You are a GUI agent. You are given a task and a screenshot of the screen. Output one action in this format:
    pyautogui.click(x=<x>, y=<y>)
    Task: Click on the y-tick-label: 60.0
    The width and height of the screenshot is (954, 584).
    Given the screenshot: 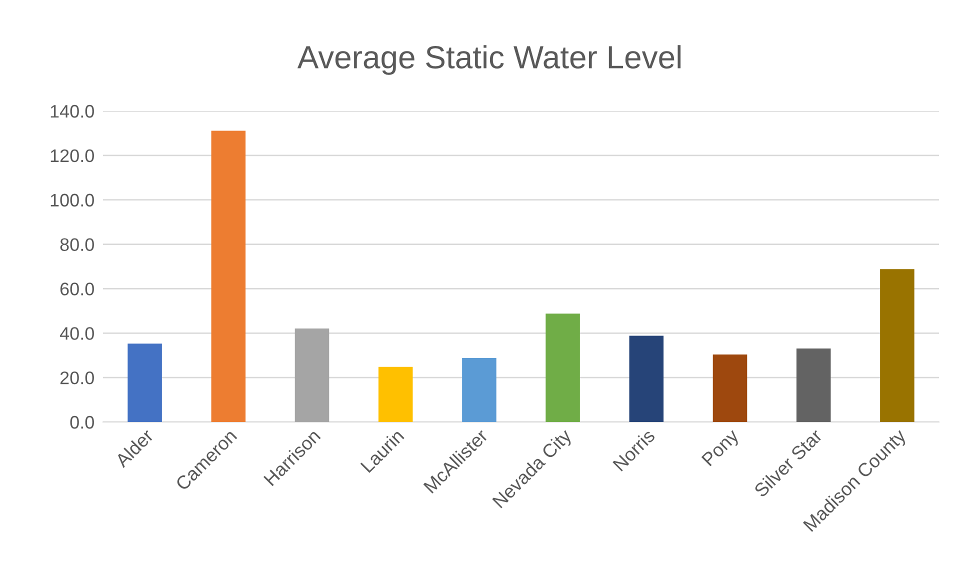 What is the action you would take?
    pyautogui.click(x=77, y=289)
    